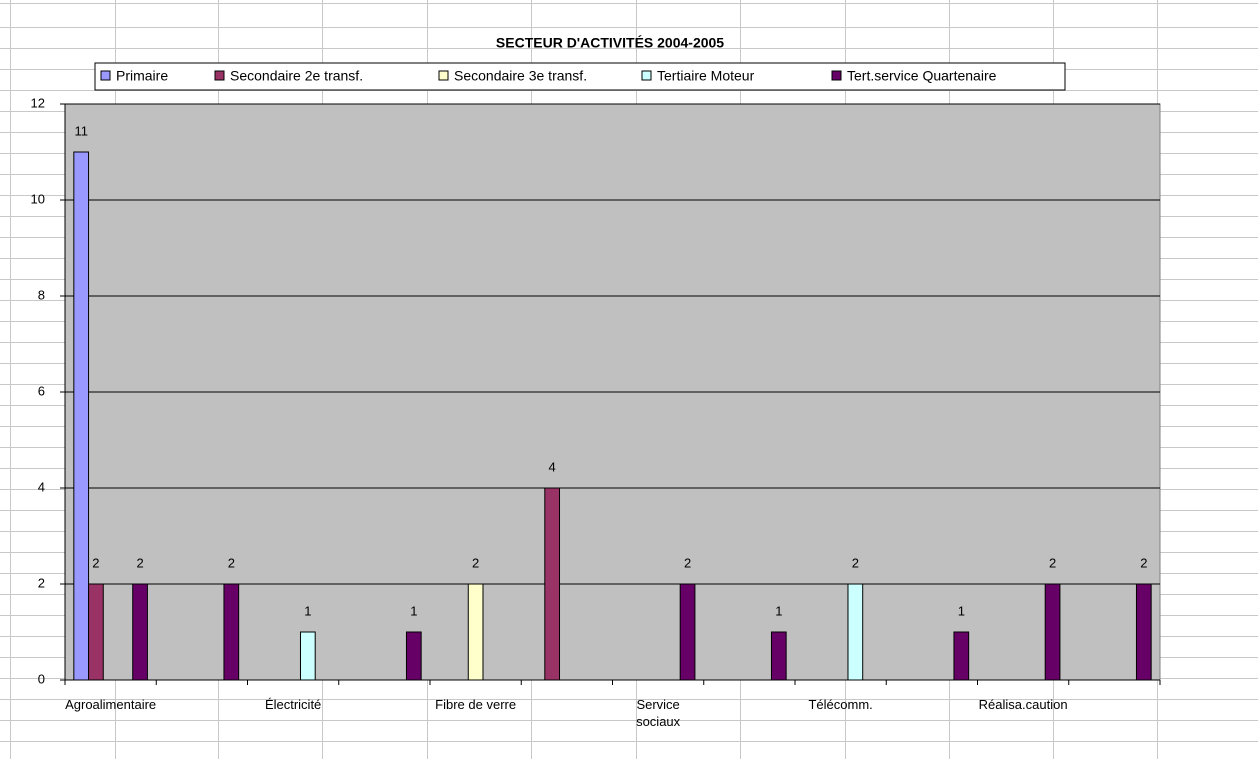 The height and width of the screenshot is (759, 1258). Describe the element at coordinates (41, 294) in the screenshot. I see `y-tick-label: 8` at that location.